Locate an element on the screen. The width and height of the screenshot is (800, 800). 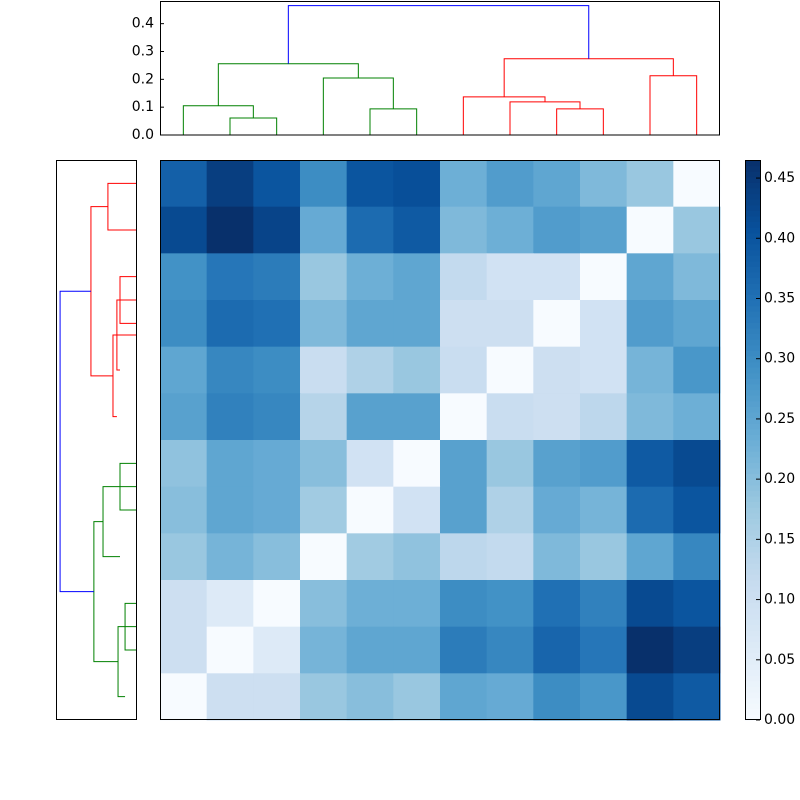
colorbar-tick-label: 0.40 is located at coordinates (779, 238).